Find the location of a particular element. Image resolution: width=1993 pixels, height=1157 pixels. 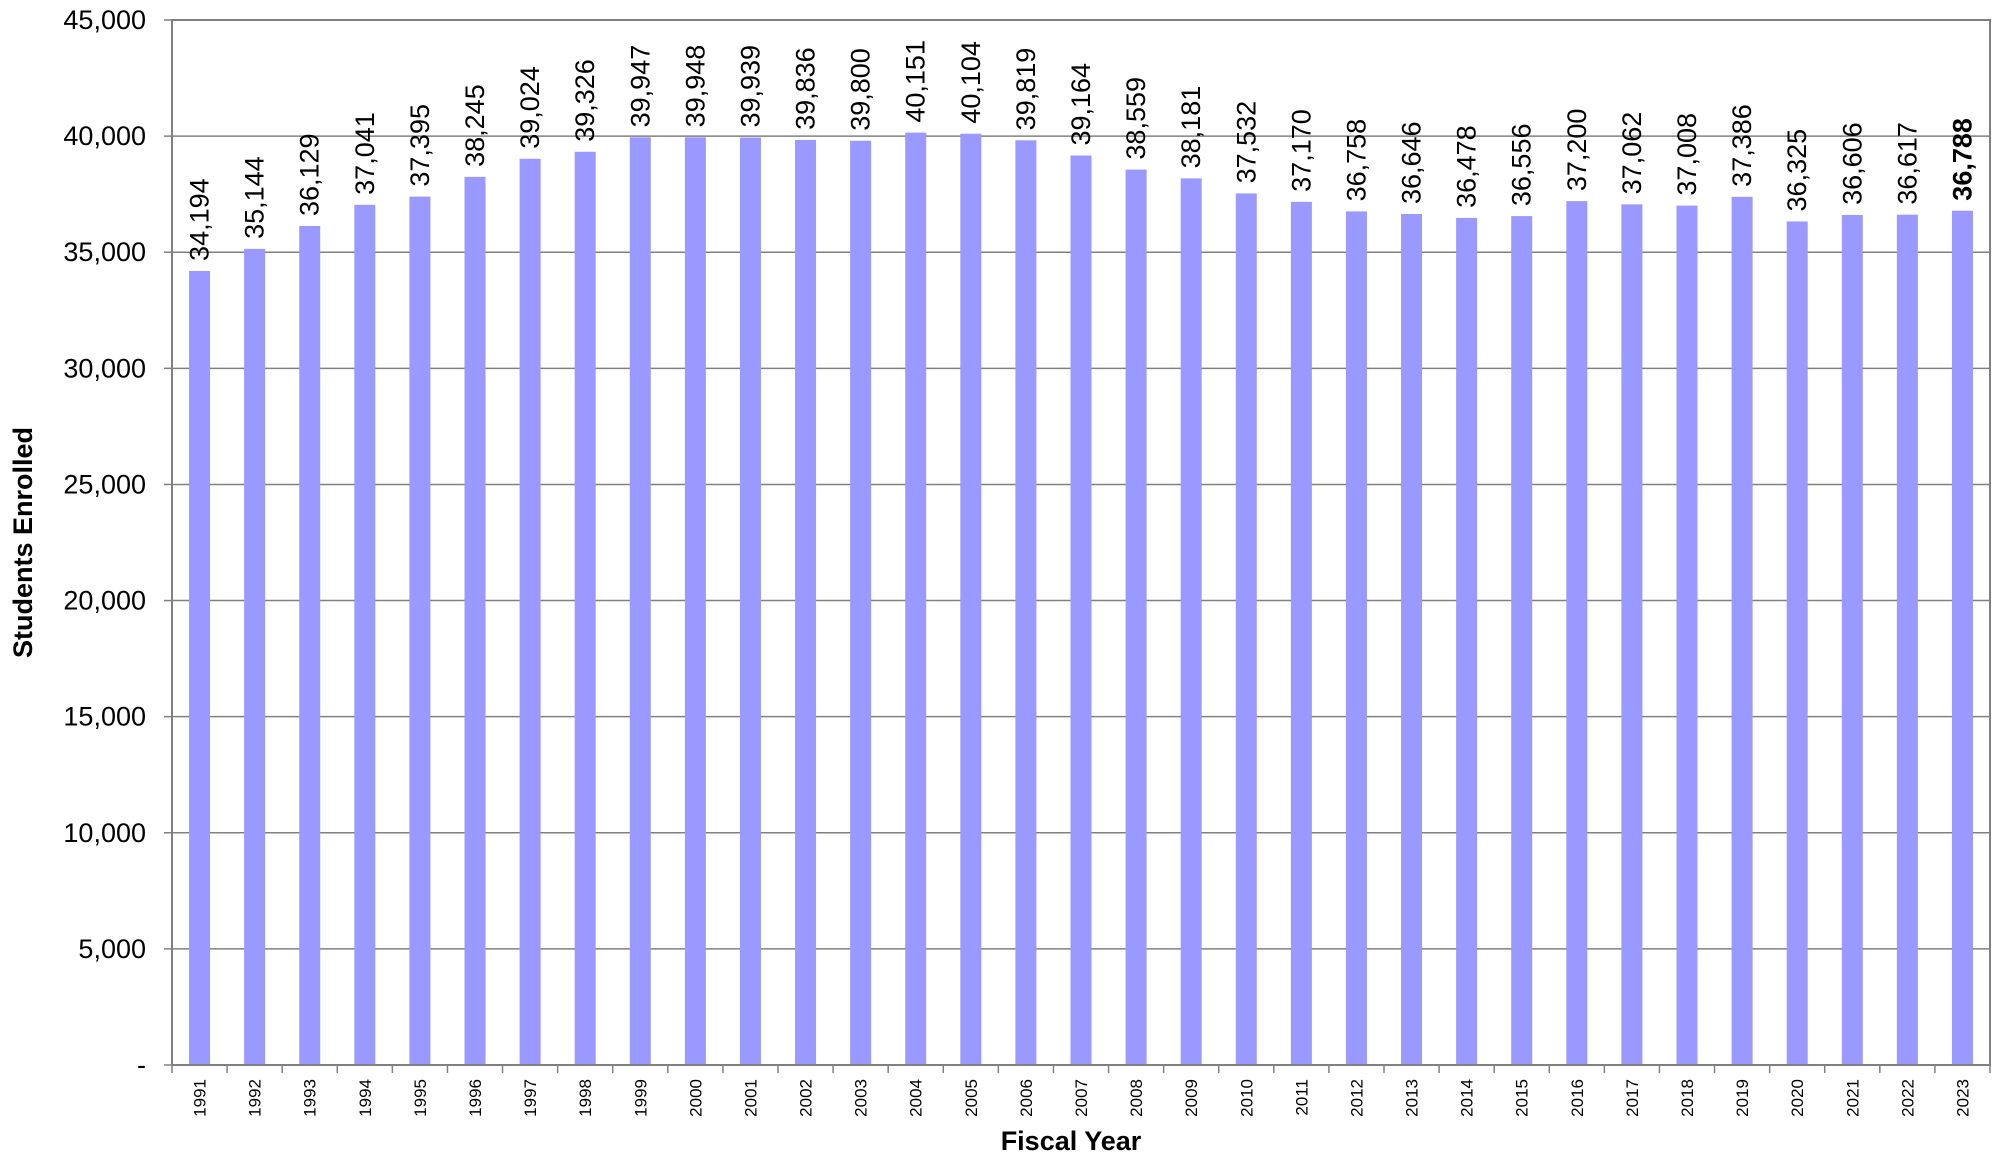

data-label: 37,170 is located at coordinates (1301, 150).